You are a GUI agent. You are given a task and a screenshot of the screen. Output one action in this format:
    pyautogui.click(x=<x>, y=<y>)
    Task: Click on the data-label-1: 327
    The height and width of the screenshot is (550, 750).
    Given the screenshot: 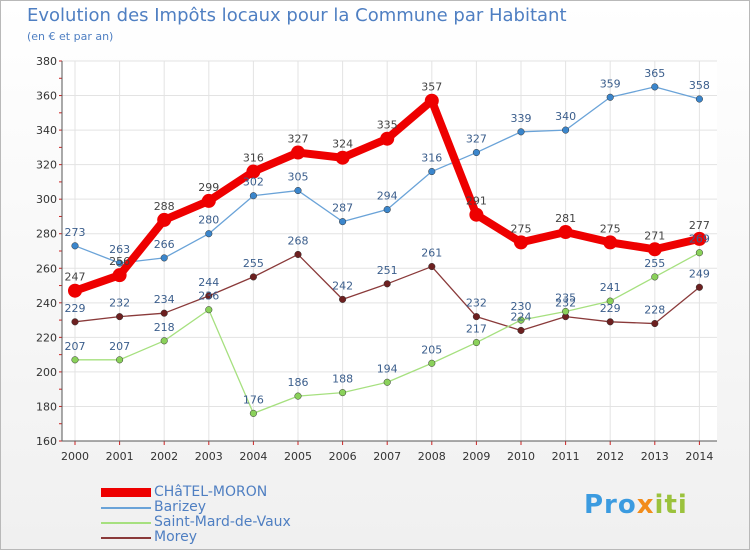 What is the action you would take?
    pyautogui.click(x=476, y=139)
    